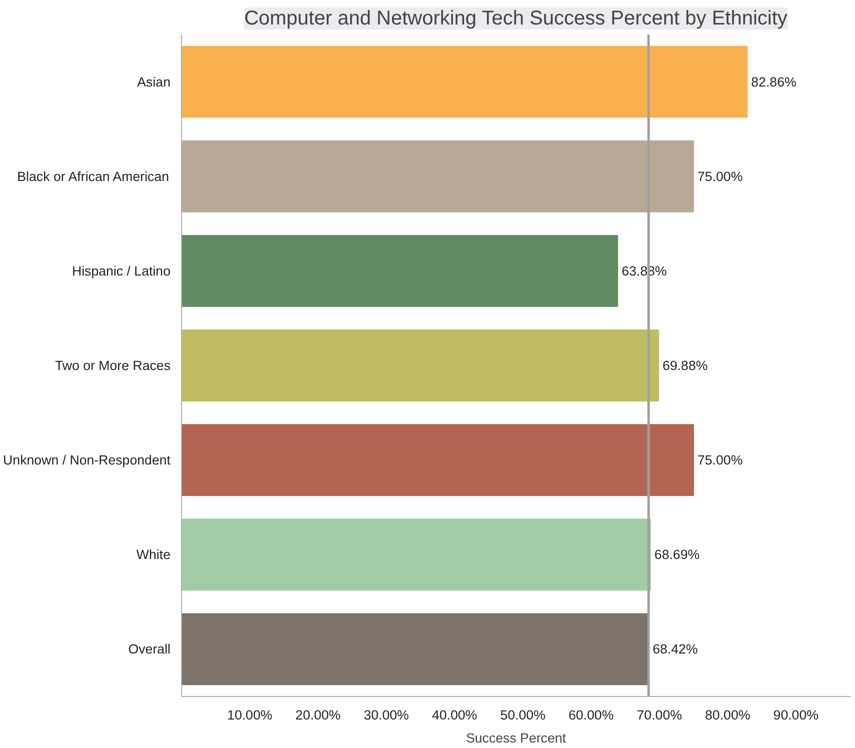  I want to click on data-label: 82.86%, so click(773, 82).